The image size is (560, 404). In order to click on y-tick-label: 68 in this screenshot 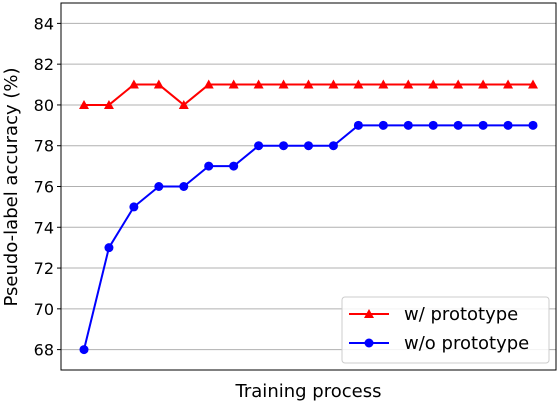, I will do `click(44, 350)`.